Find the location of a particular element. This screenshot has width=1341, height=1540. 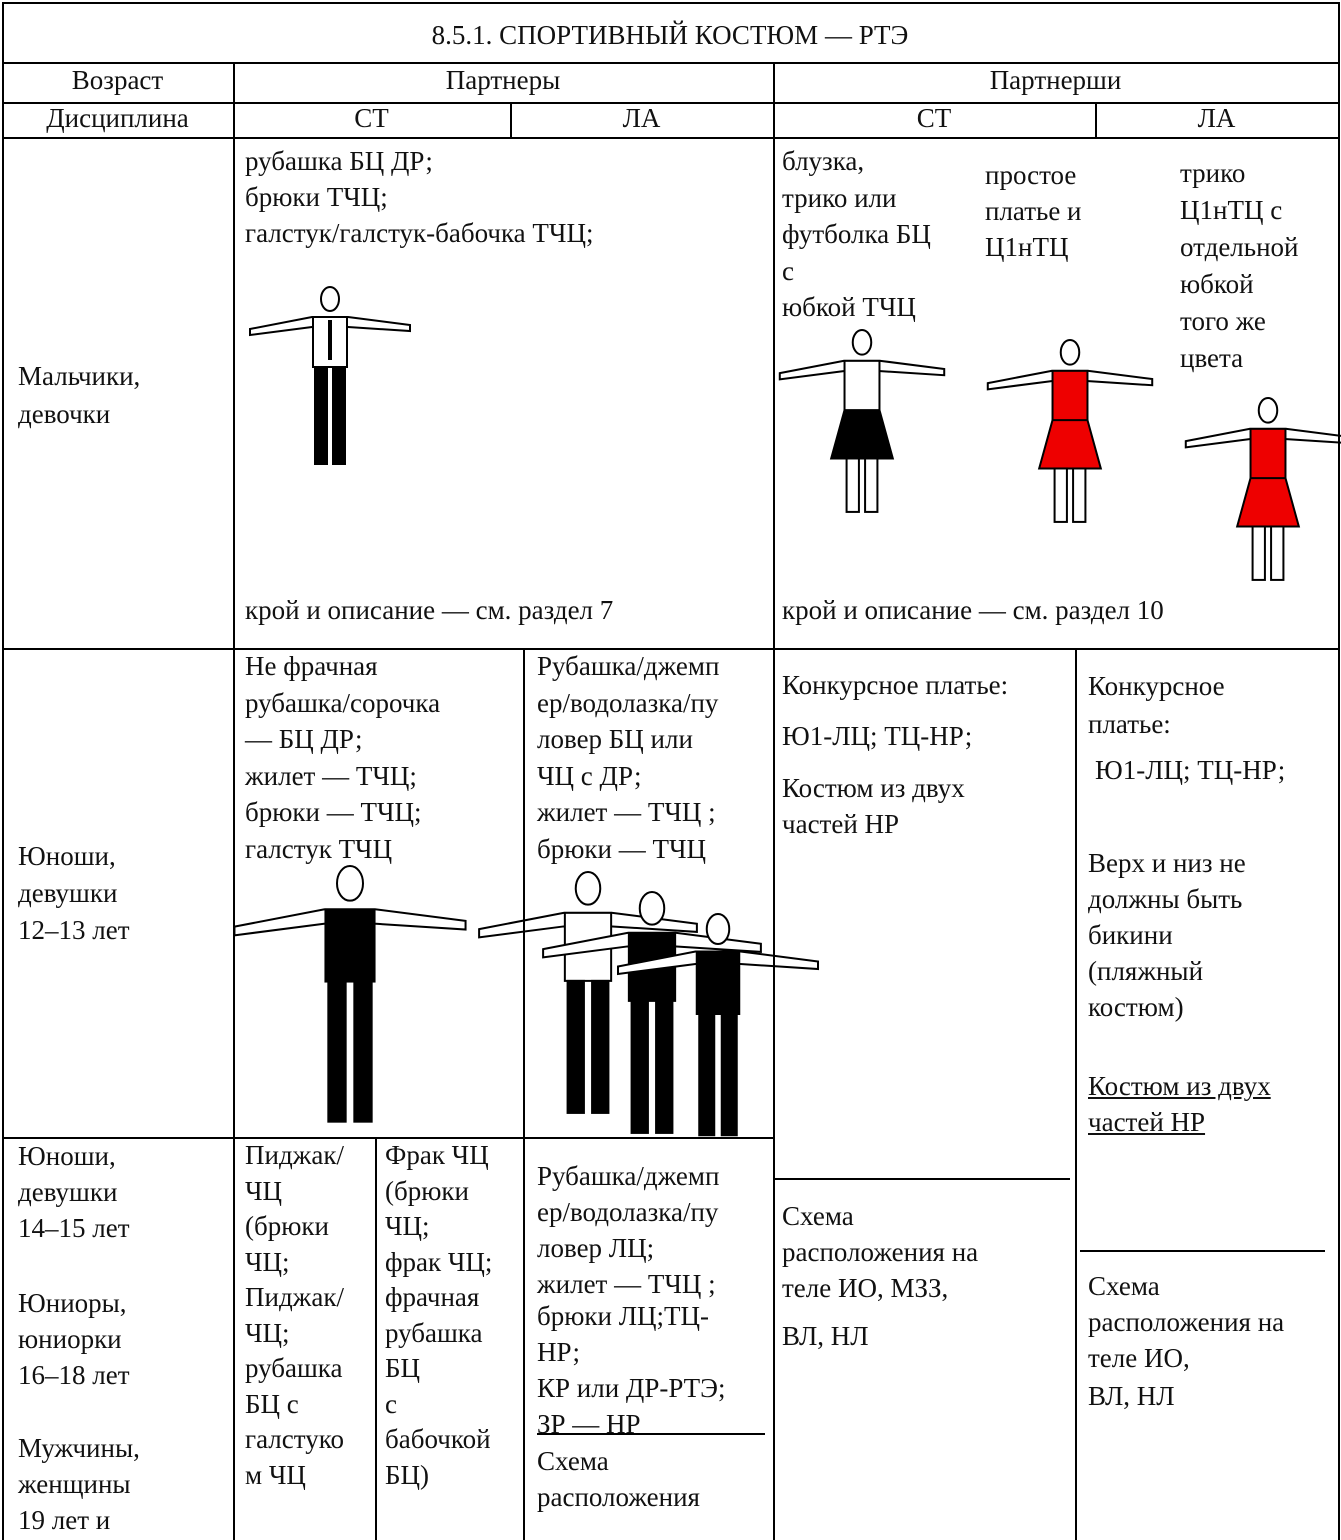

text-line: рубашка/сорочка is located at coordinates (343, 702).